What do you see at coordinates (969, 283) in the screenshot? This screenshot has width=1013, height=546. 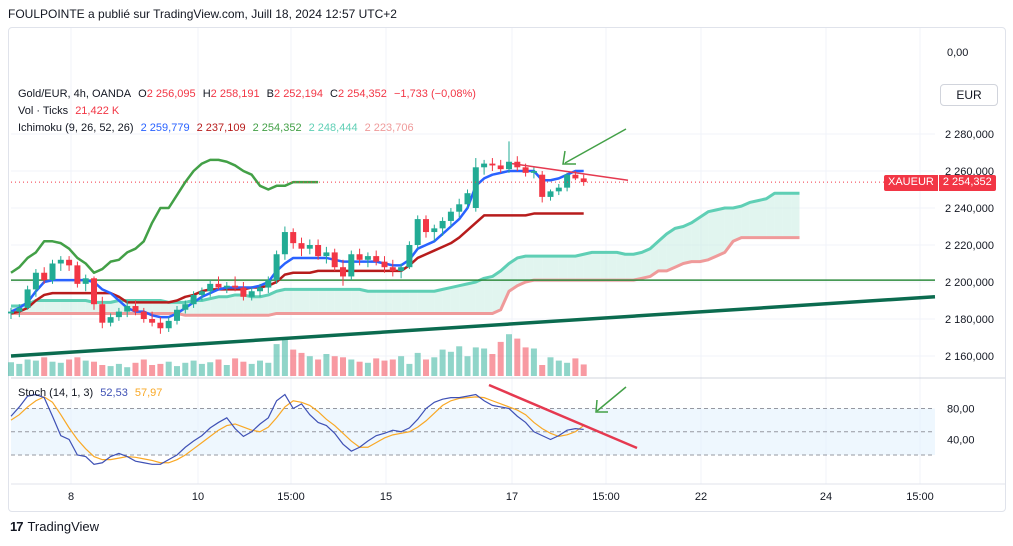 I see `price-axis-label: 2 200,000` at bounding box center [969, 283].